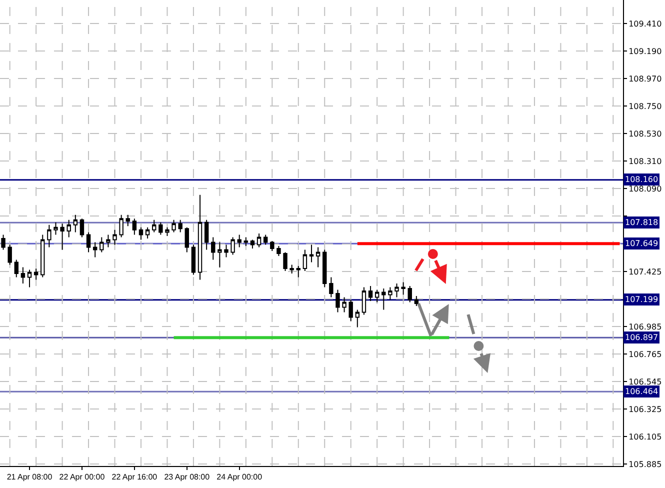  Describe the element at coordinates (645, 106) in the screenshot. I see `y-tick-label: 108.750` at that location.